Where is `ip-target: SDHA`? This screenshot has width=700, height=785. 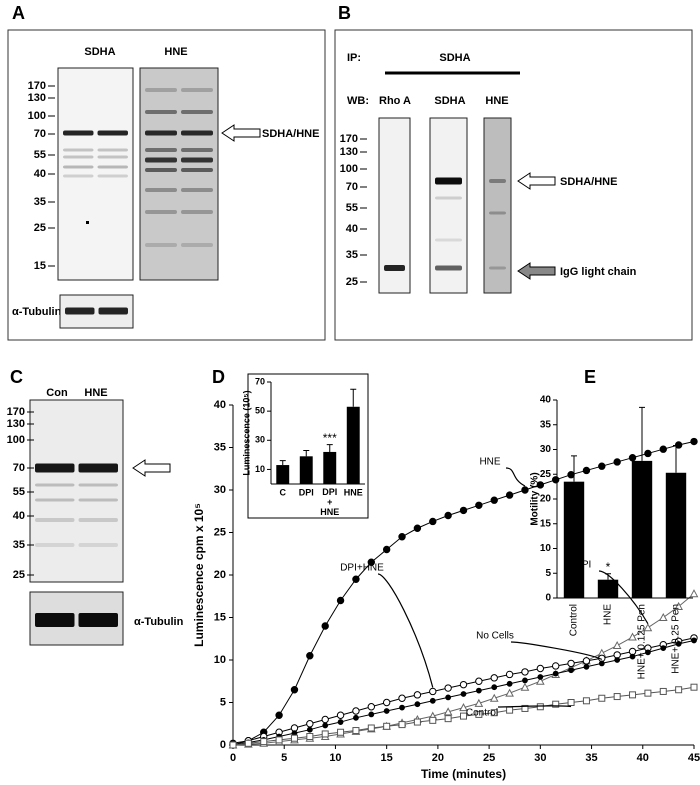
ip-target: SDHA is located at coordinates (454, 58).